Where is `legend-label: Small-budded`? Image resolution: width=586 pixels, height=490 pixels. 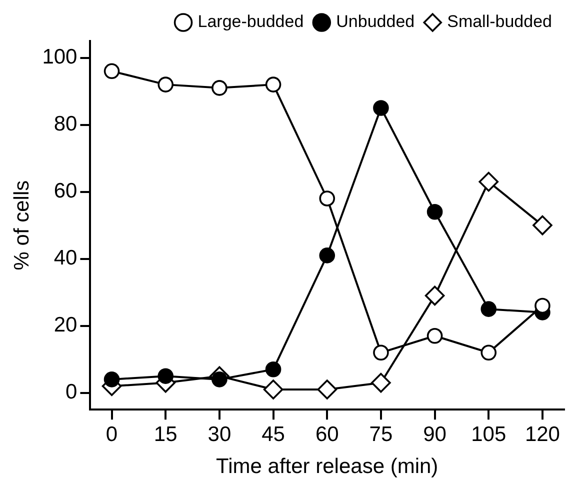
legend-label: Small-budded is located at coordinates (499, 22).